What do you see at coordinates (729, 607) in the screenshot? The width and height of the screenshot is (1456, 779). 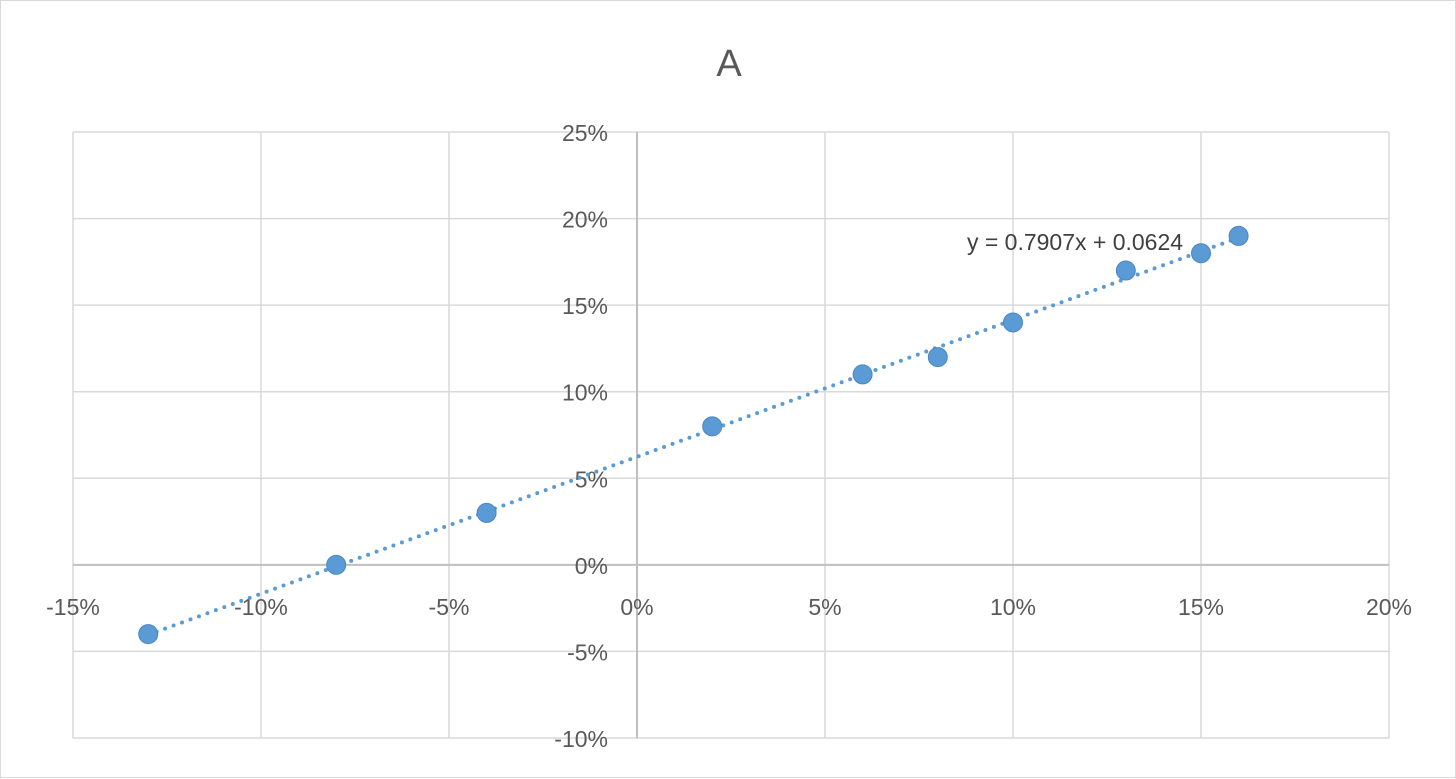 I see `x-axis-tick-labels: -15% -10% -5% 0% 5% 10% 15% 20%` at bounding box center [729, 607].